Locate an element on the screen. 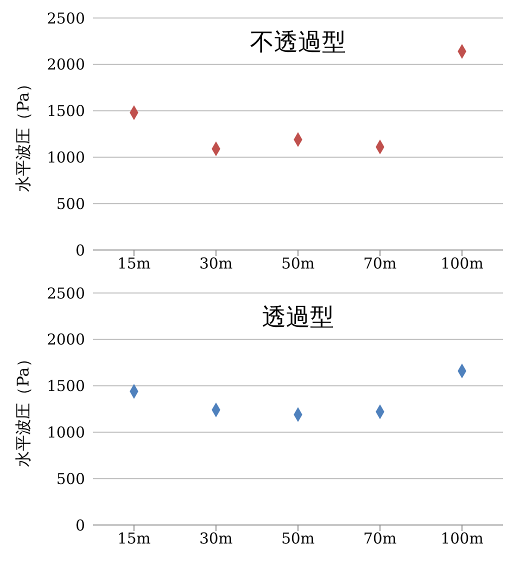 This screenshot has width=531, height=563. text: 不透過型 is located at coordinates (298, 42).